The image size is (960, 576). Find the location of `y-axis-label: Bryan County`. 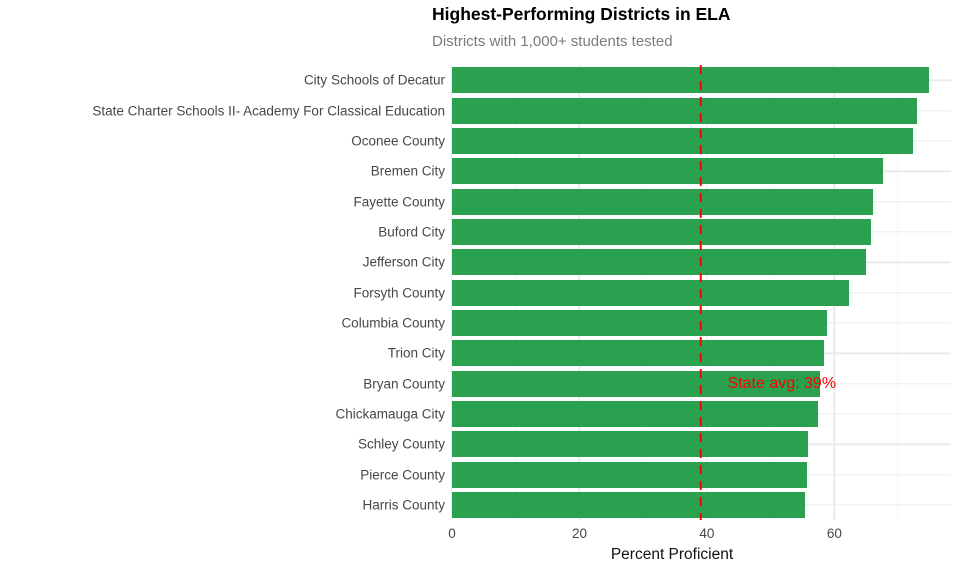

y-axis-label: Bryan County is located at coordinates (404, 383).